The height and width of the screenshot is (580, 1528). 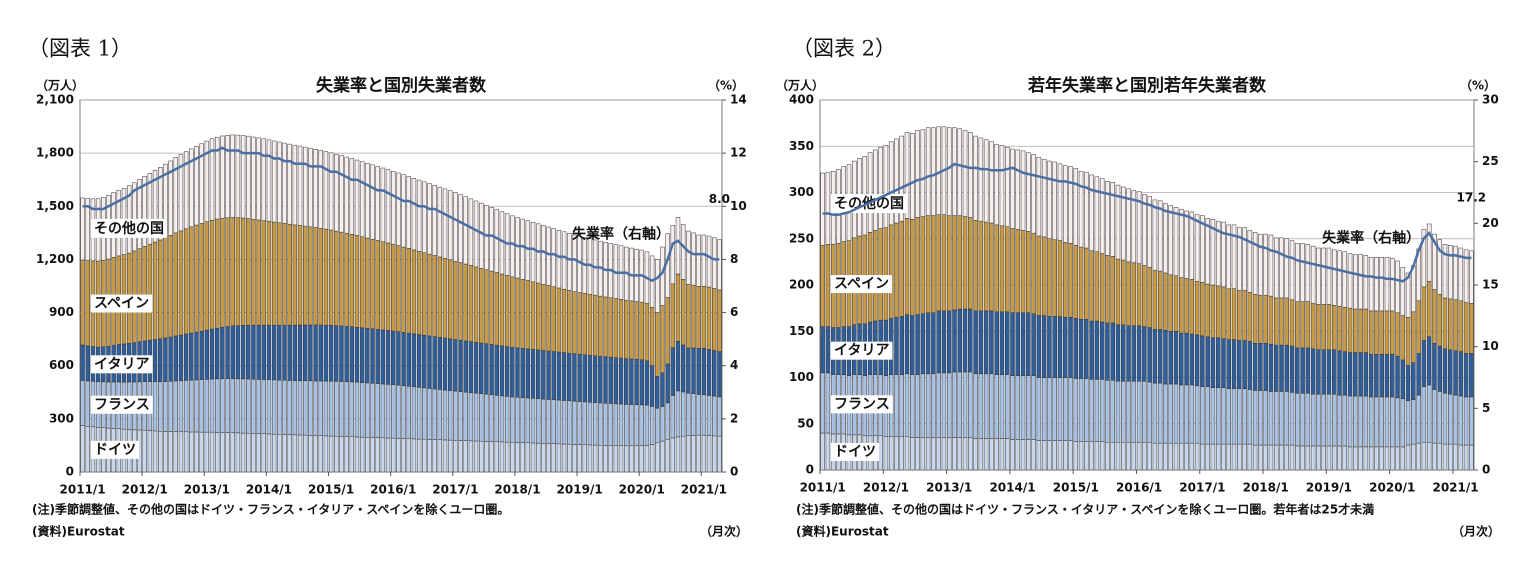 What do you see at coordinates (1147, 85) in the screenshot?
I see `chart-title: 若年失業率と国別若年失業者数` at bounding box center [1147, 85].